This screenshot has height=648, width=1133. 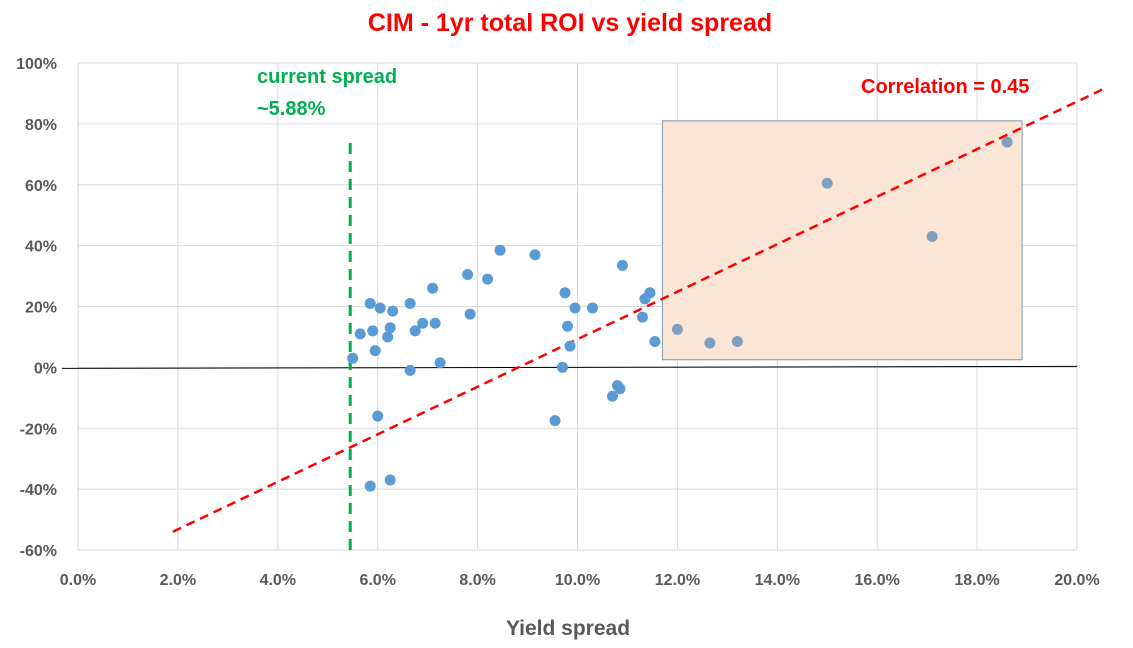 What do you see at coordinates (1076, 580) in the screenshot?
I see `x-tick-label: 20.0%` at bounding box center [1076, 580].